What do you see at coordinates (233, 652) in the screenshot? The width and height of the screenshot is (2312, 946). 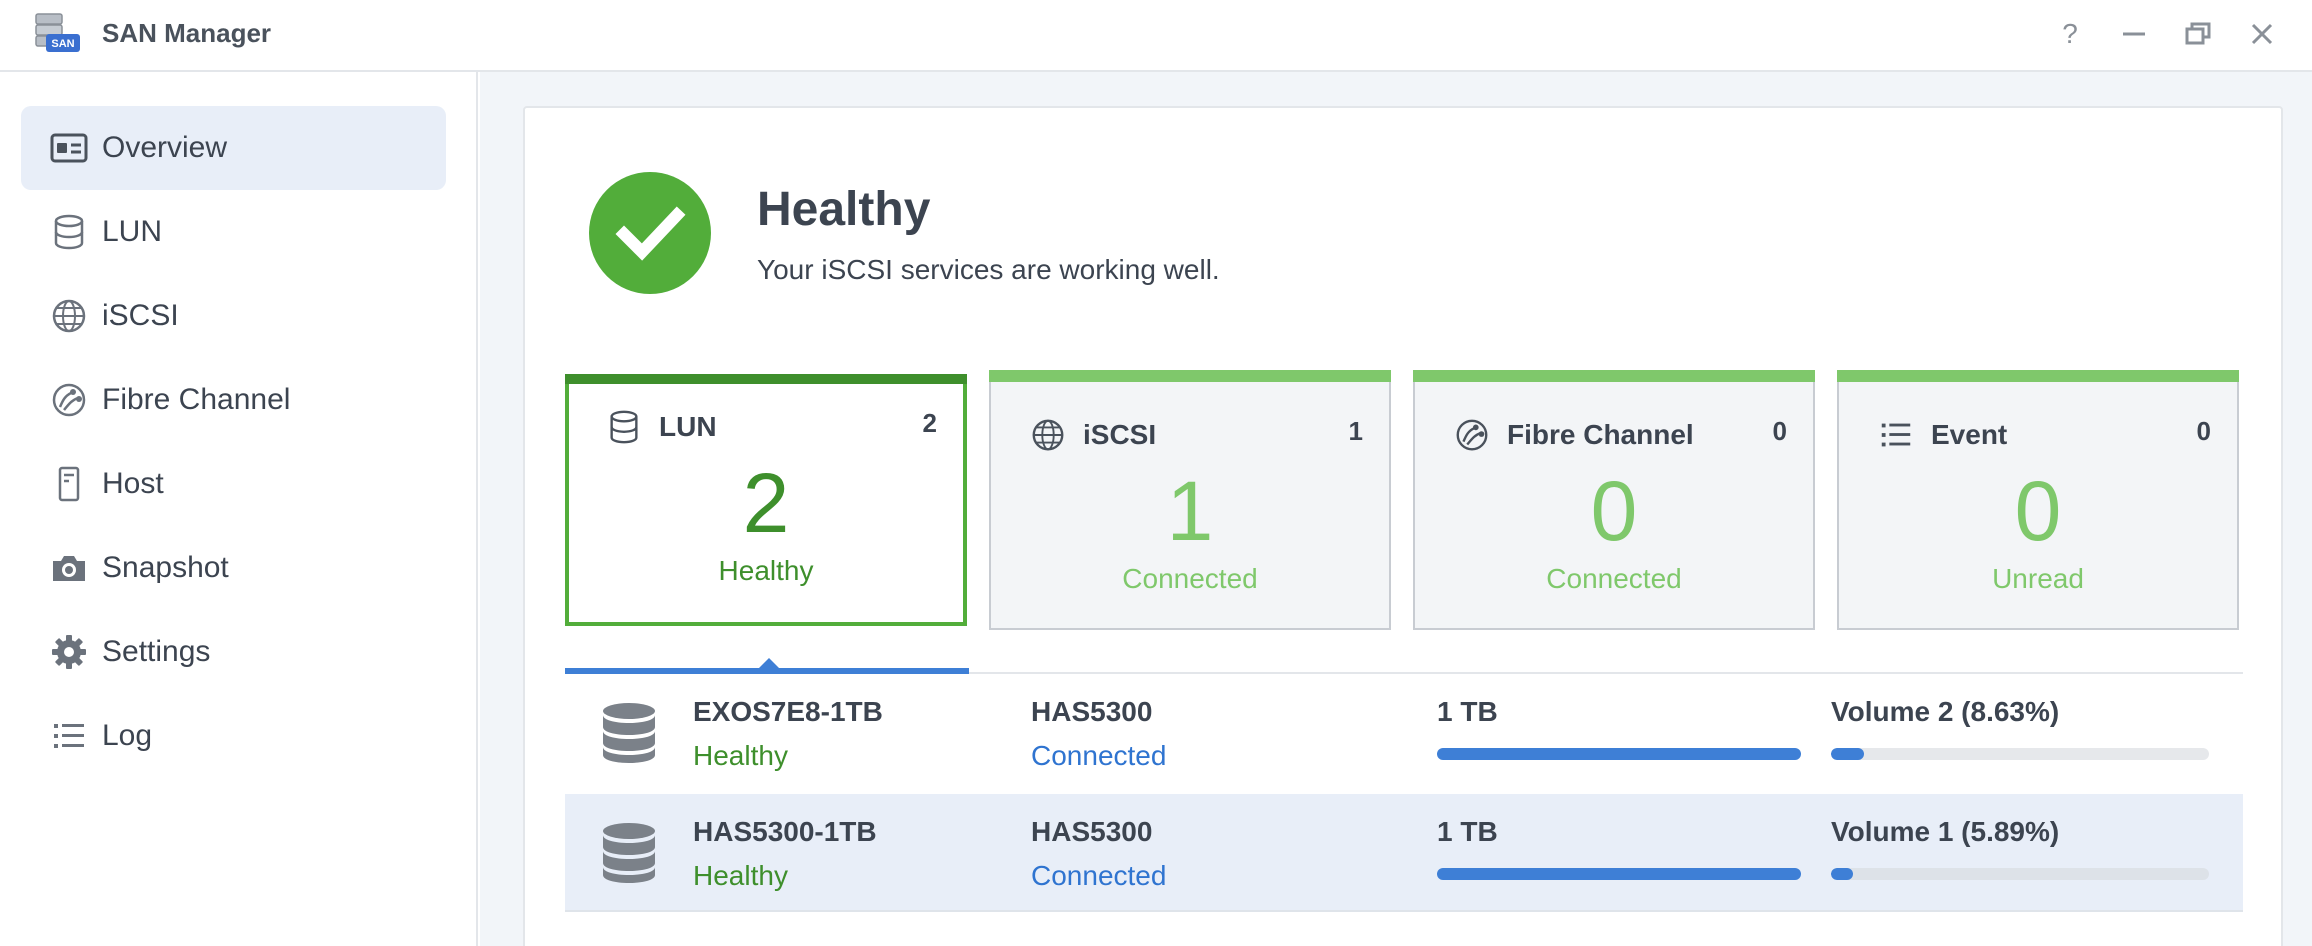 I see `sidebar-item-settings: Settings` at bounding box center [233, 652].